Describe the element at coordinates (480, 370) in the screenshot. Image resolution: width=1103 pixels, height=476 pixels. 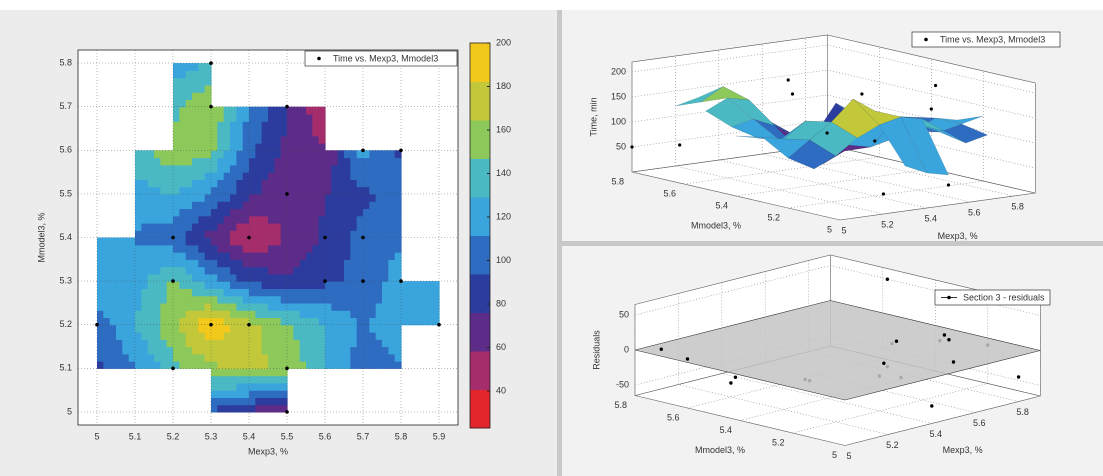
I see `colorbar-band` at that location.